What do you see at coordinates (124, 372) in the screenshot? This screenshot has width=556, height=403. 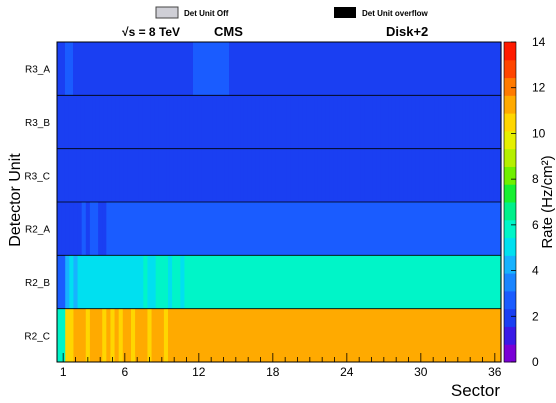 I see `x-tick-label: 6` at bounding box center [124, 372].